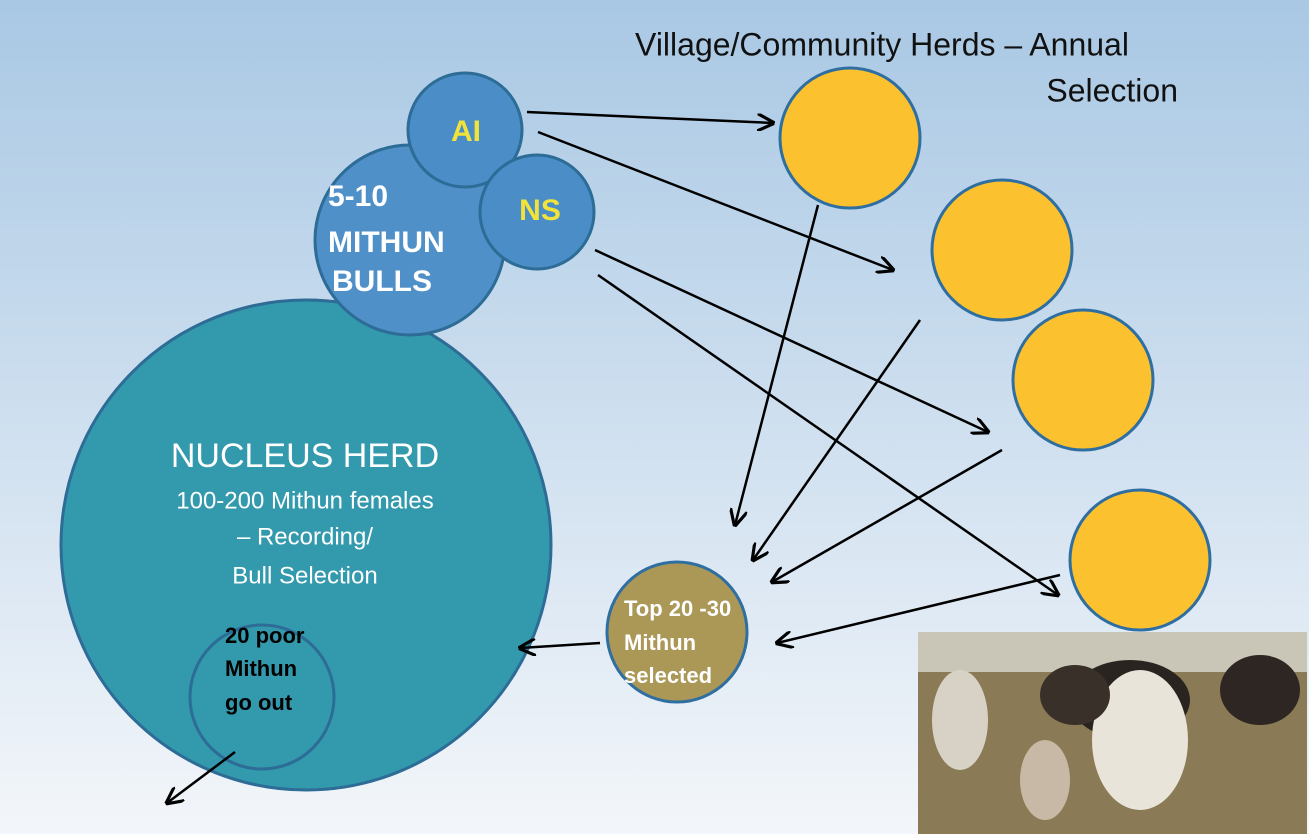 Image resolution: width=1309 pixels, height=834 pixels. What do you see at coordinates (304, 500) in the screenshot?
I see `nucleus-text: 100-200 Mithun females` at bounding box center [304, 500].